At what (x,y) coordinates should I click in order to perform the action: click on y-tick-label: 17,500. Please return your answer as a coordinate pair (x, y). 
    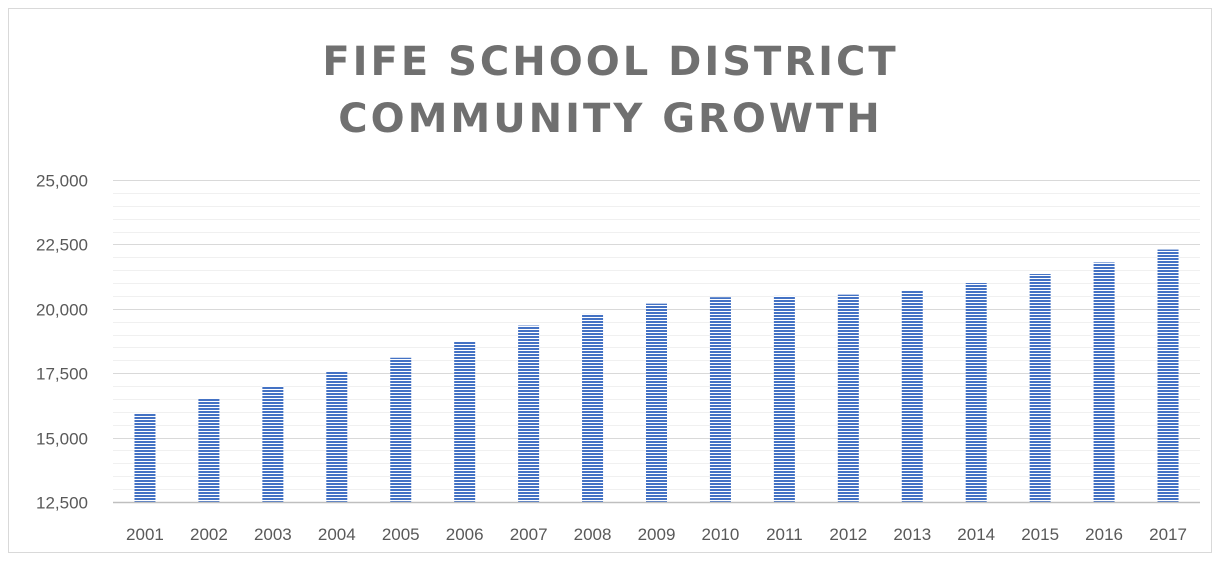
    Looking at the image, I should click on (62, 374).